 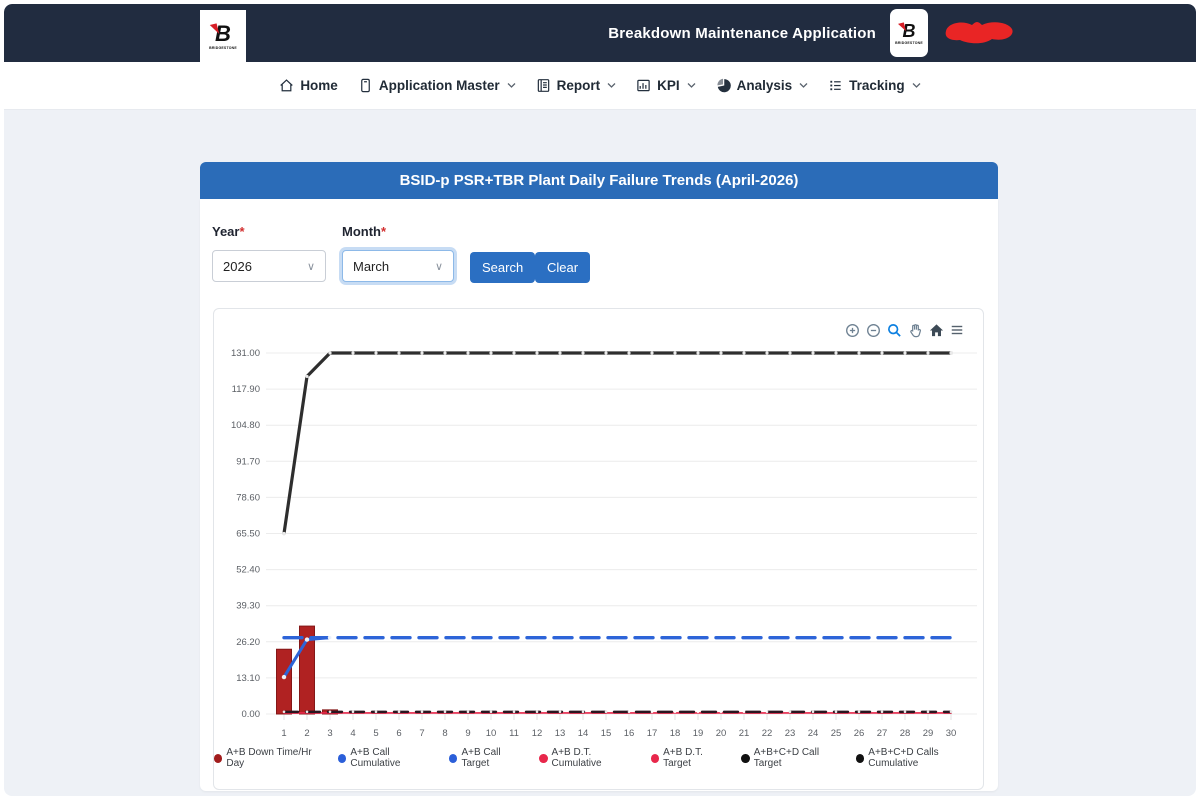 What do you see at coordinates (698, 733) in the screenshot?
I see `svg-text: 19` at bounding box center [698, 733].